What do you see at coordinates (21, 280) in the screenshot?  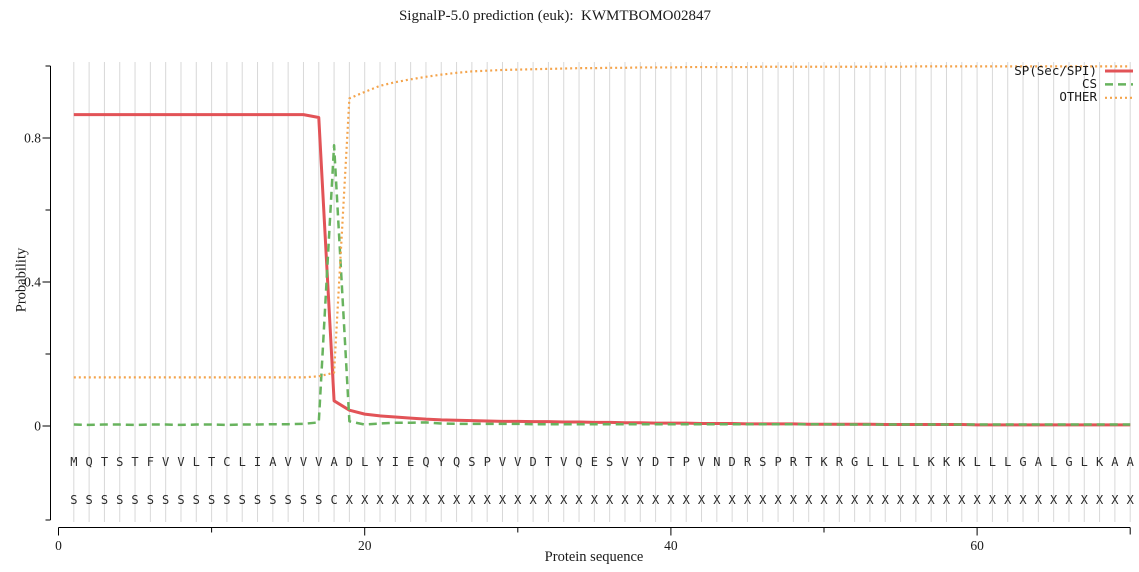 I see `y-axis-label: Probability` at bounding box center [21, 280].